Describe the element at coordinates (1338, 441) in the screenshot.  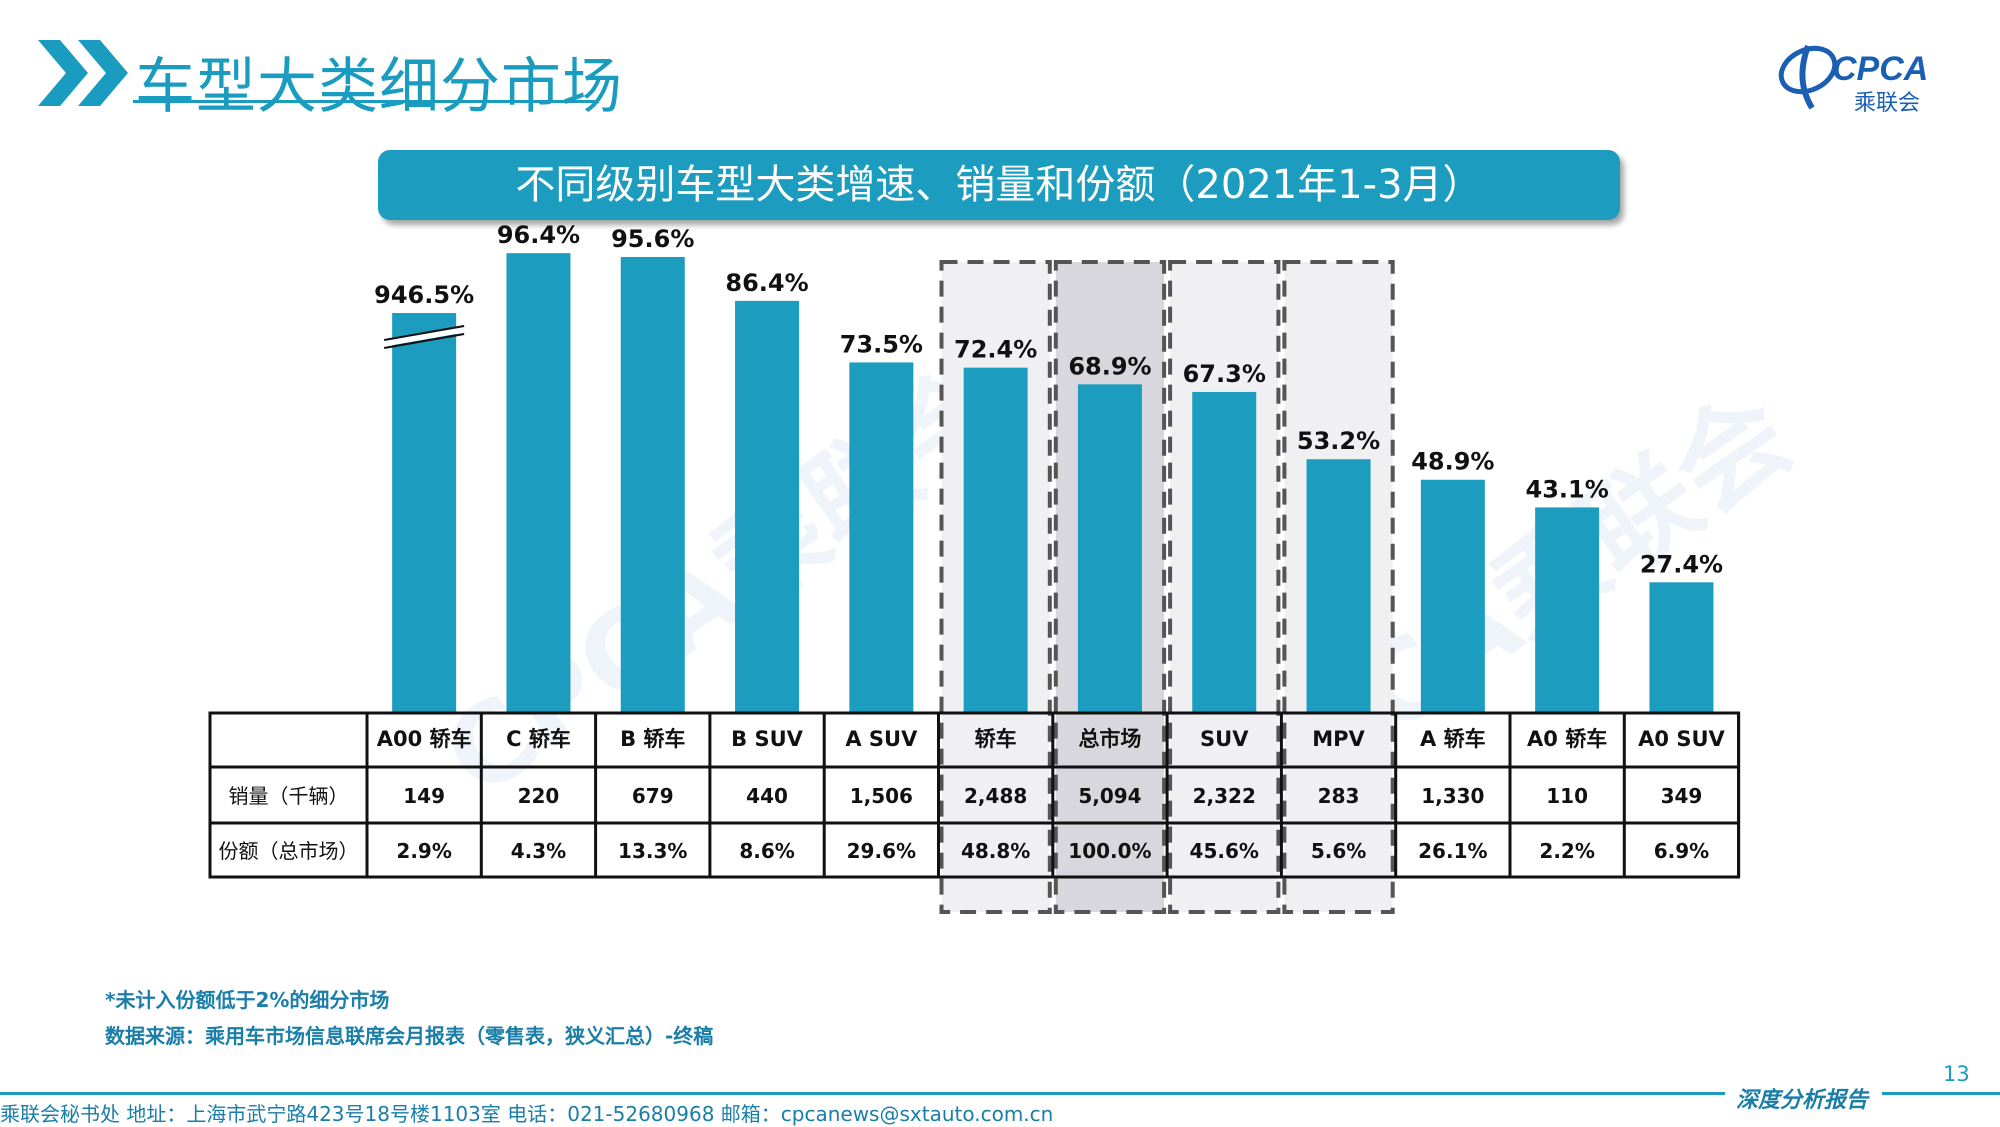
I see `data-label: 53.2%` at that location.